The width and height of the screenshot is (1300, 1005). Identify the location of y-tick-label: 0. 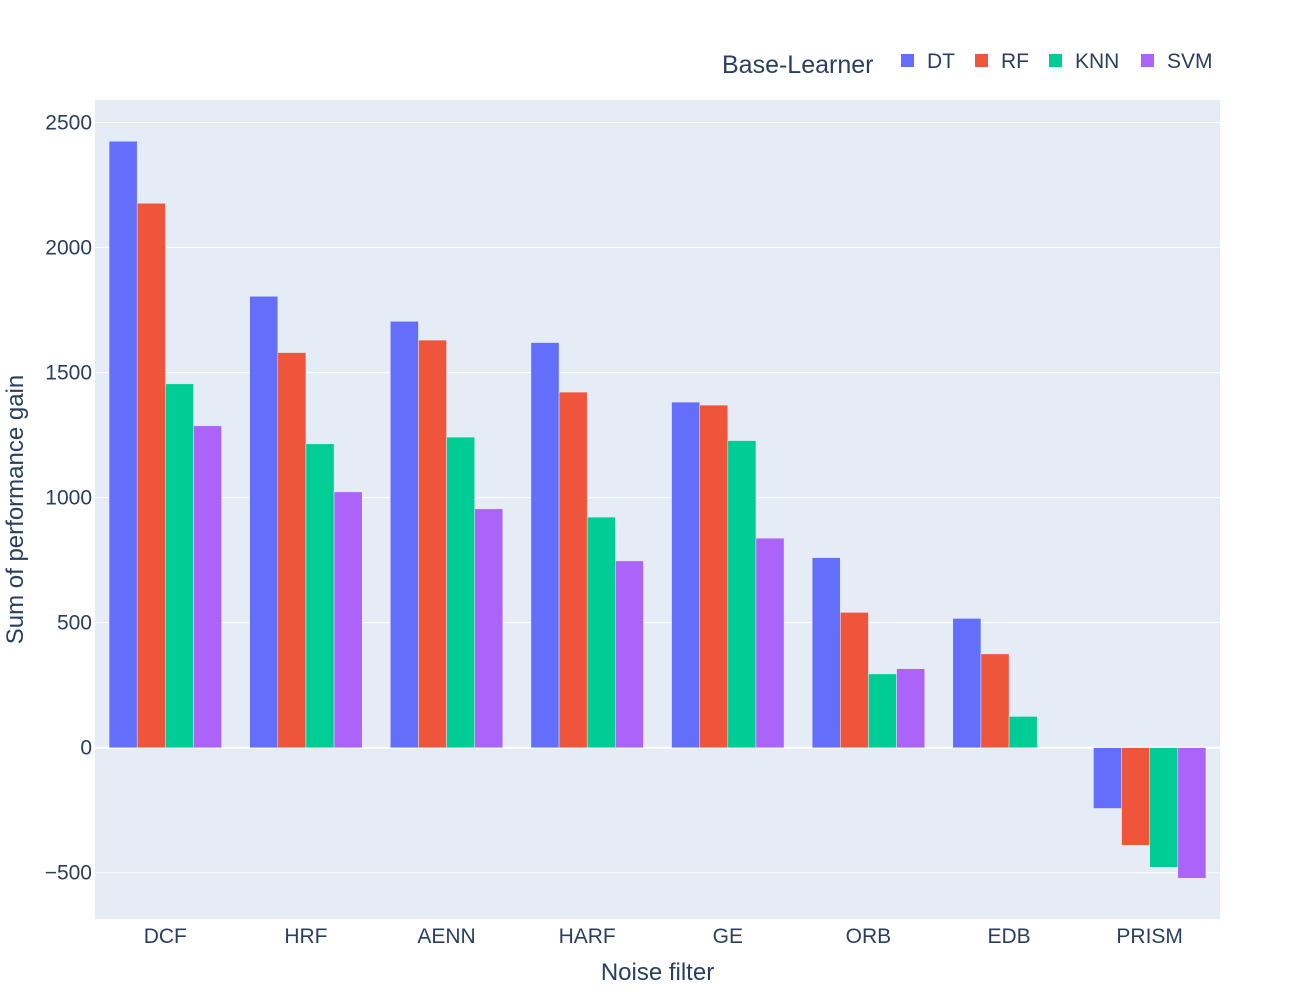
(86, 748).